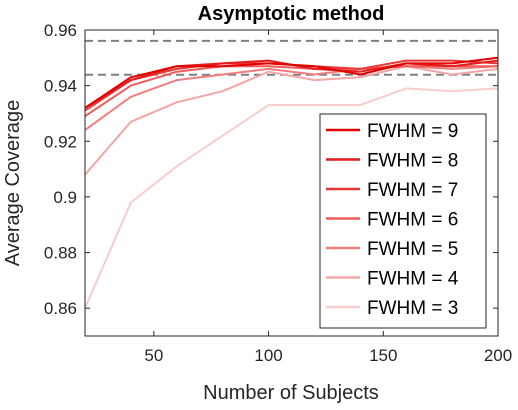  What do you see at coordinates (60, 308) in the screenshot?
I see `y-tick-label: 0.86` at bounding box center [60, 308].